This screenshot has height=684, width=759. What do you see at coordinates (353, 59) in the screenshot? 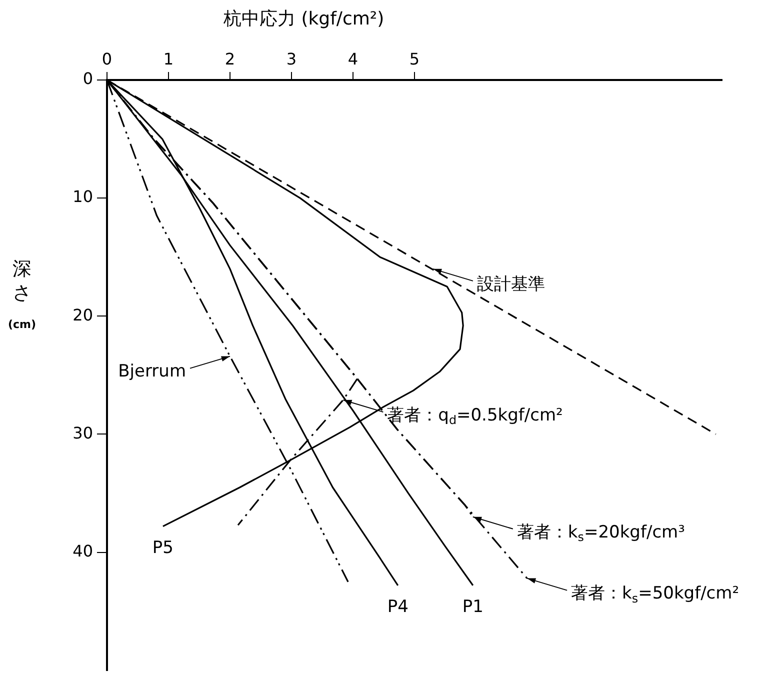
I see `x-tick-label: 4` at bounding box center [353, 59].